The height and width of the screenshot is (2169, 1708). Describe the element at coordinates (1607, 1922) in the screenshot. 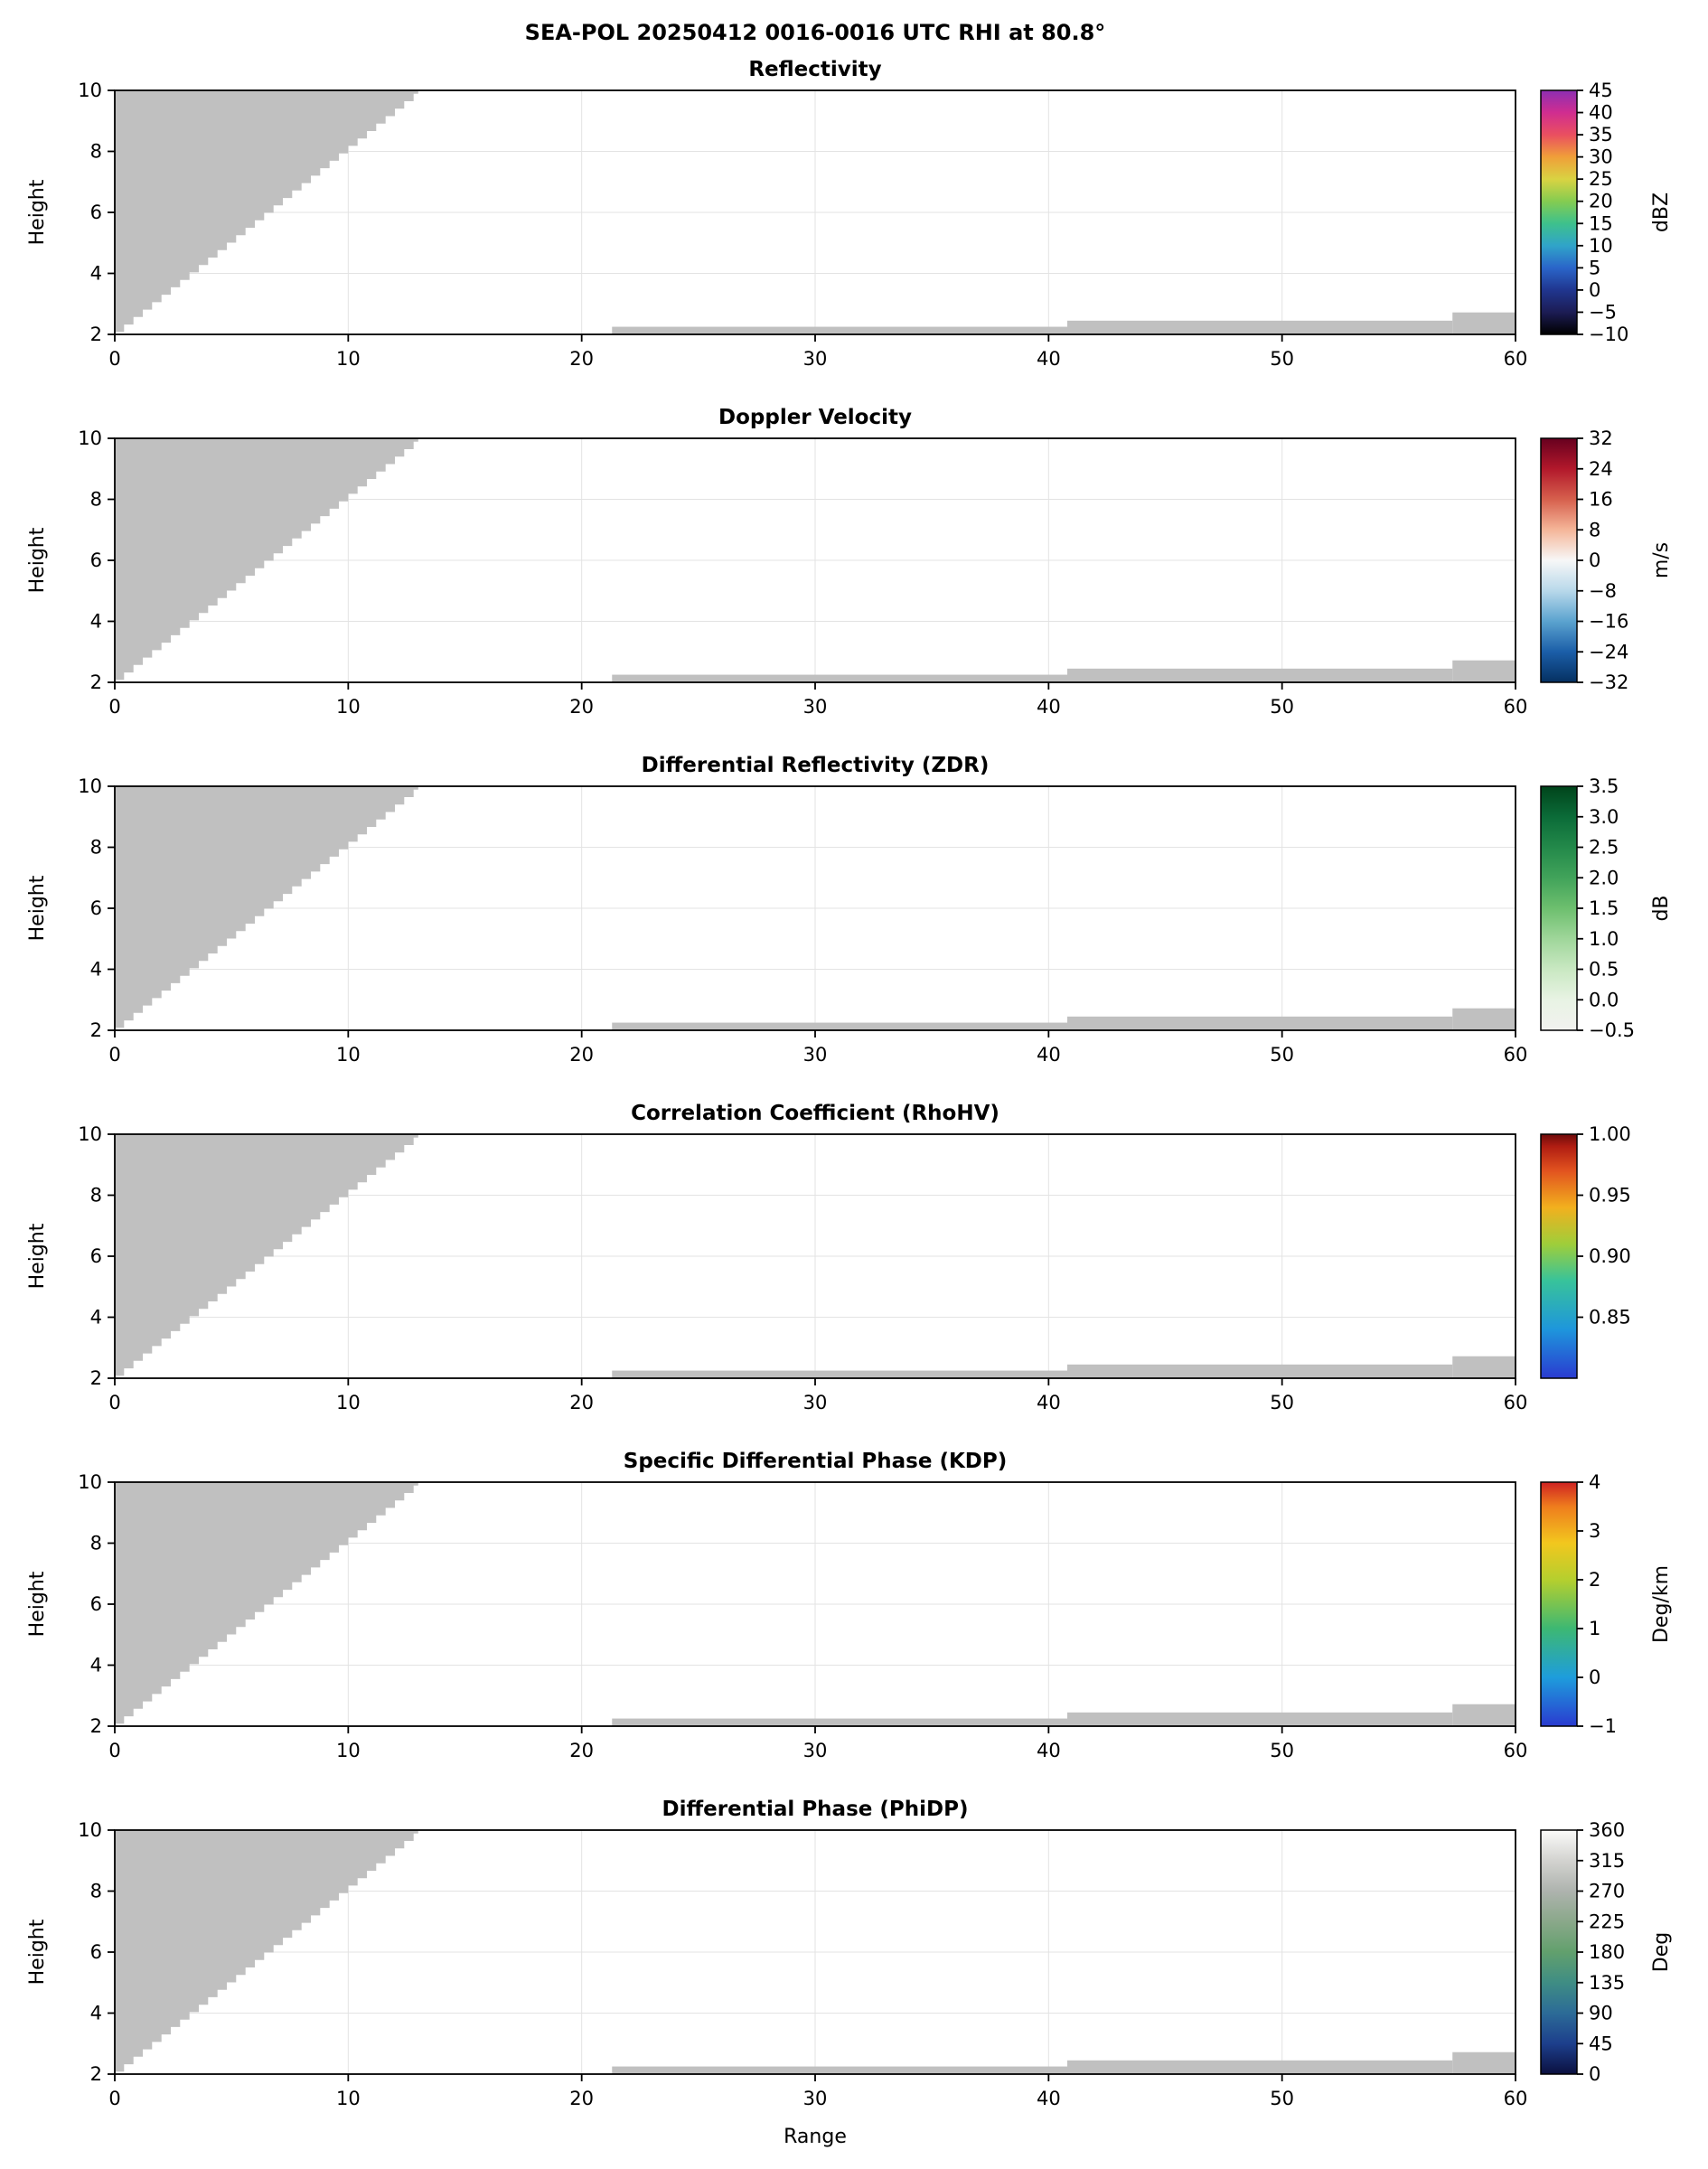

I see `colorbar-tick-label: 225` at that location.